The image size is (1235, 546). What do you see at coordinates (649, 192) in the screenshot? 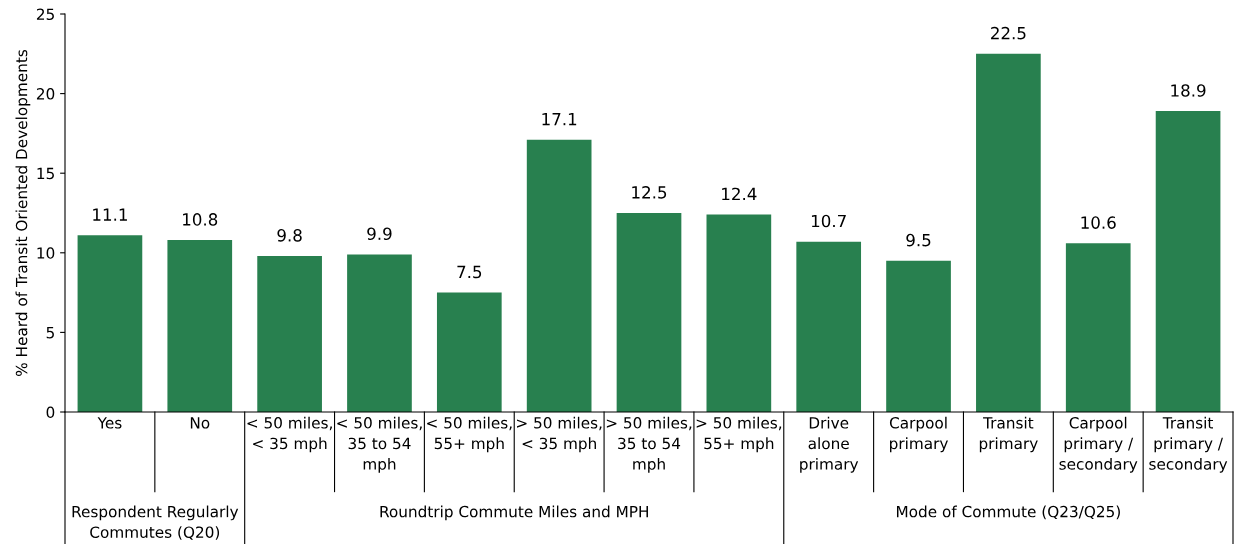
I see `data-label: 12.5` at bounding box center [649, 192].